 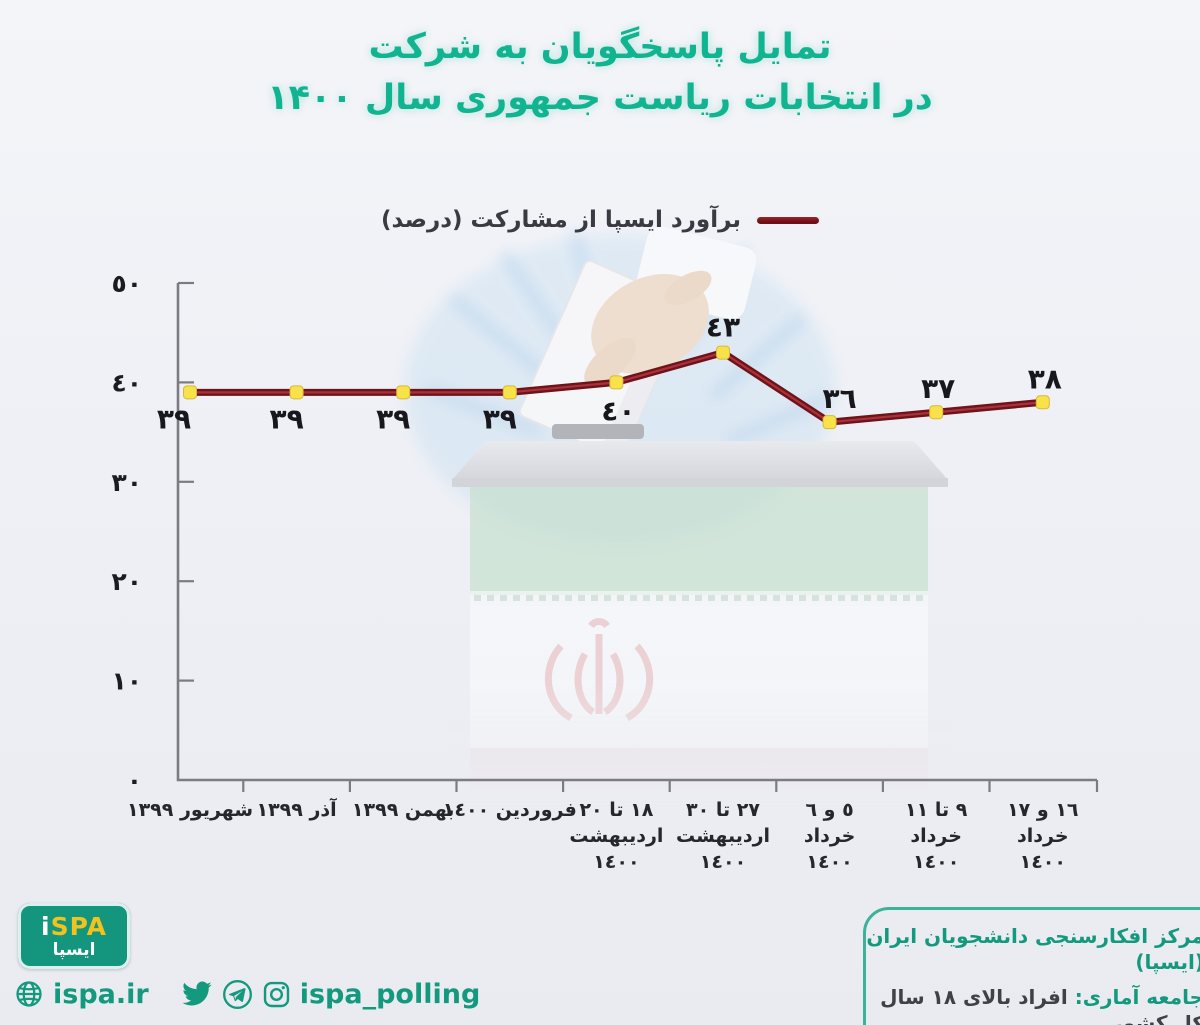 I want to click on legend-label: برآورد ایسپا از مشارکت (درصد), so click(x=561, y=220).